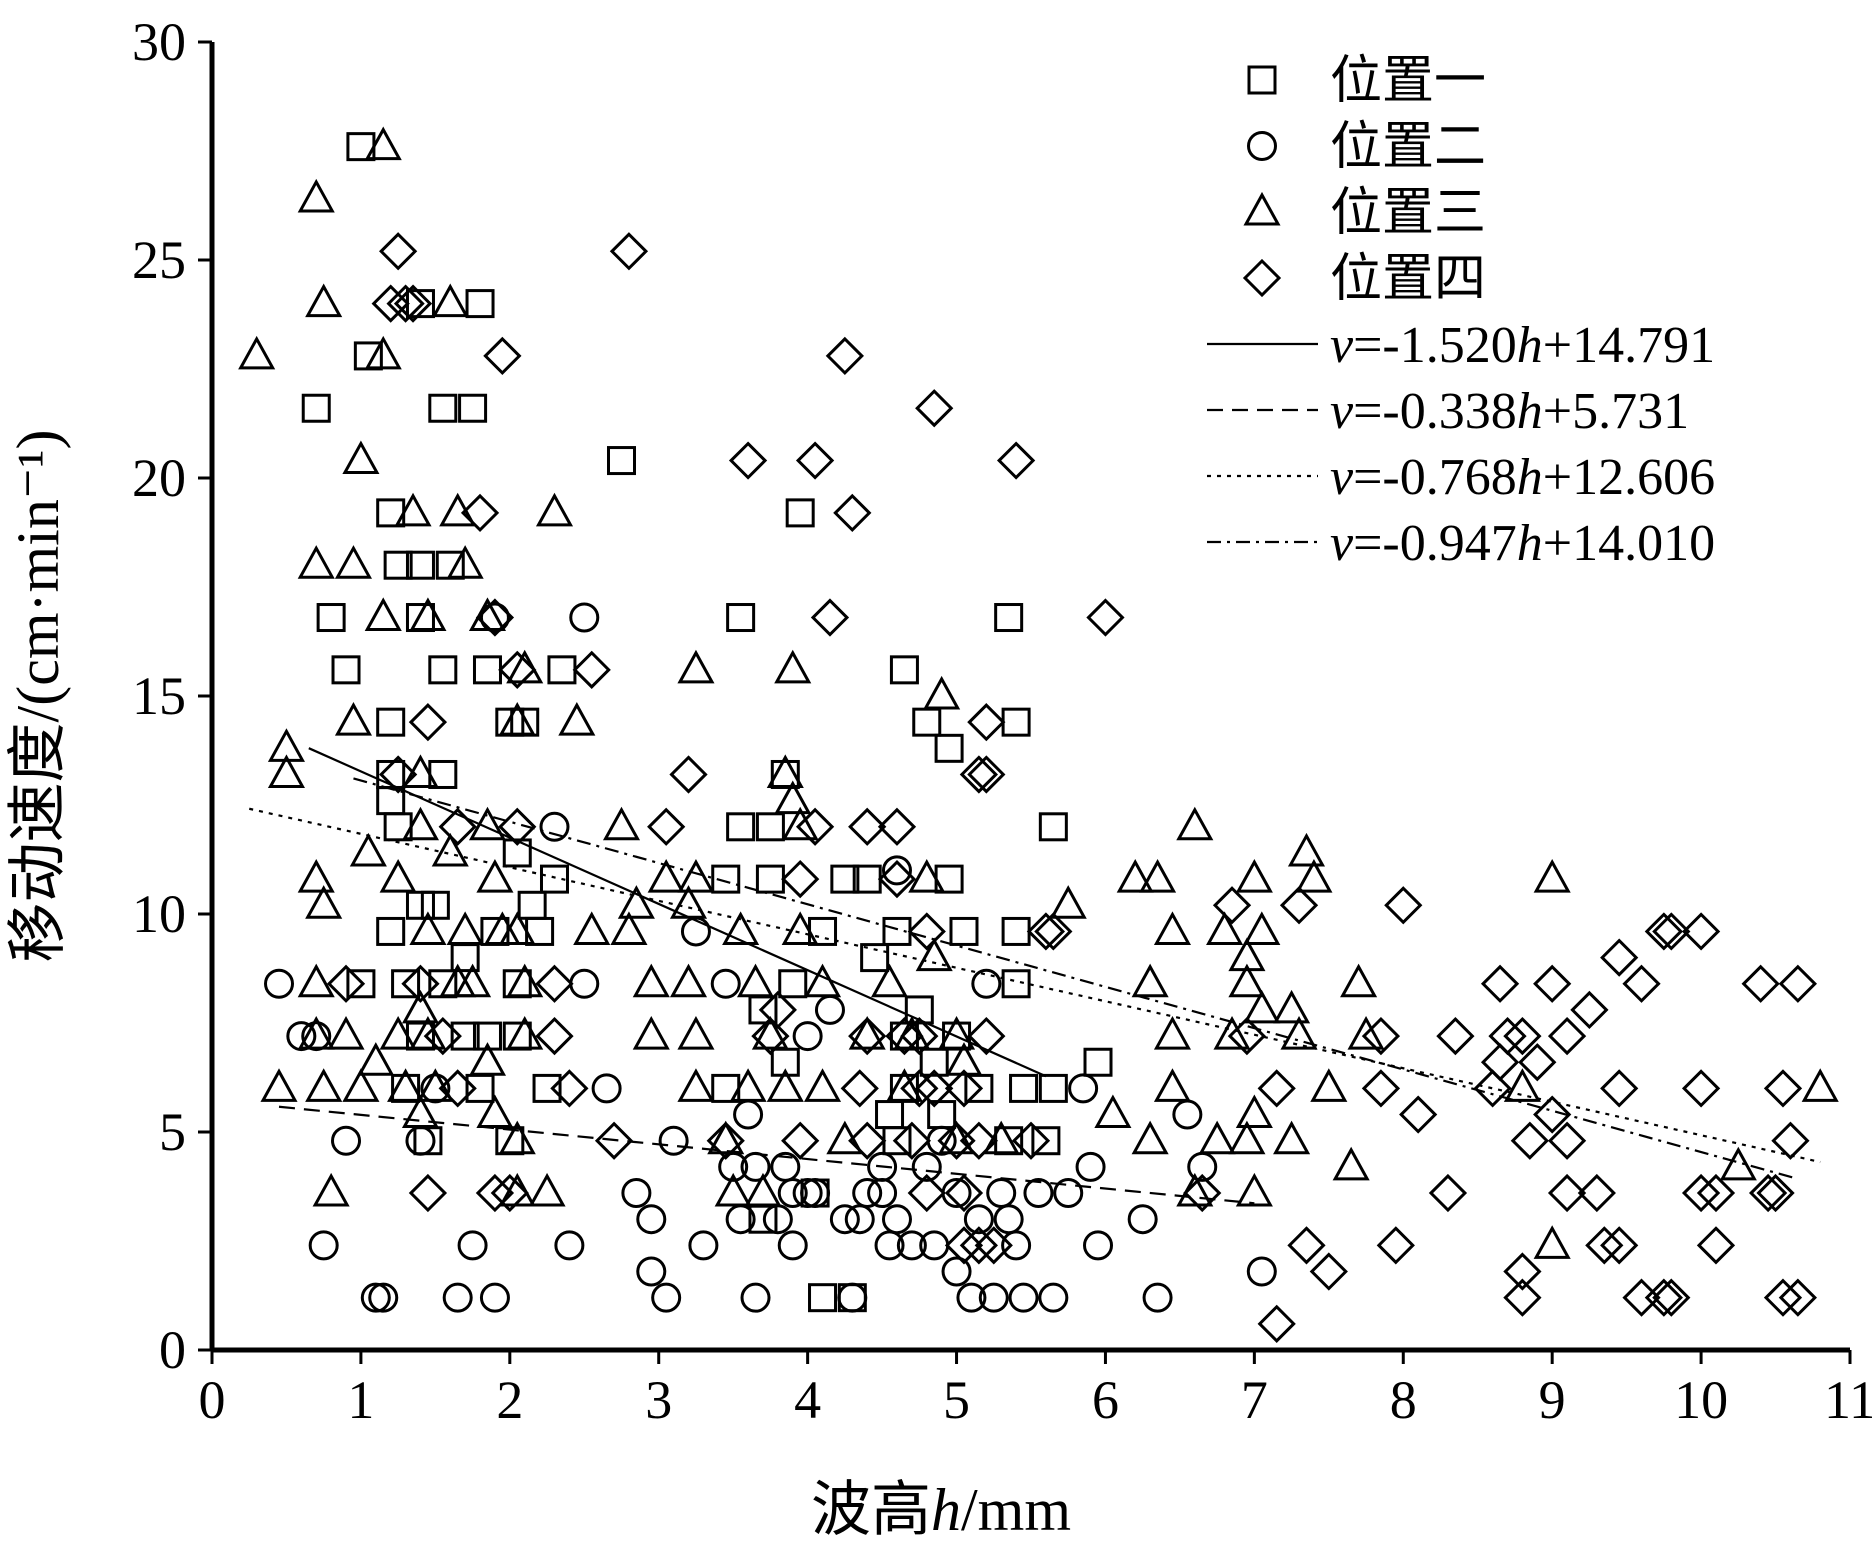 This screenshot has width=1872, height=1561. What do you see at coordinates (1342, 411) in the screenshot?
I see `equation-part: v` at bounding box center [1342, 411].